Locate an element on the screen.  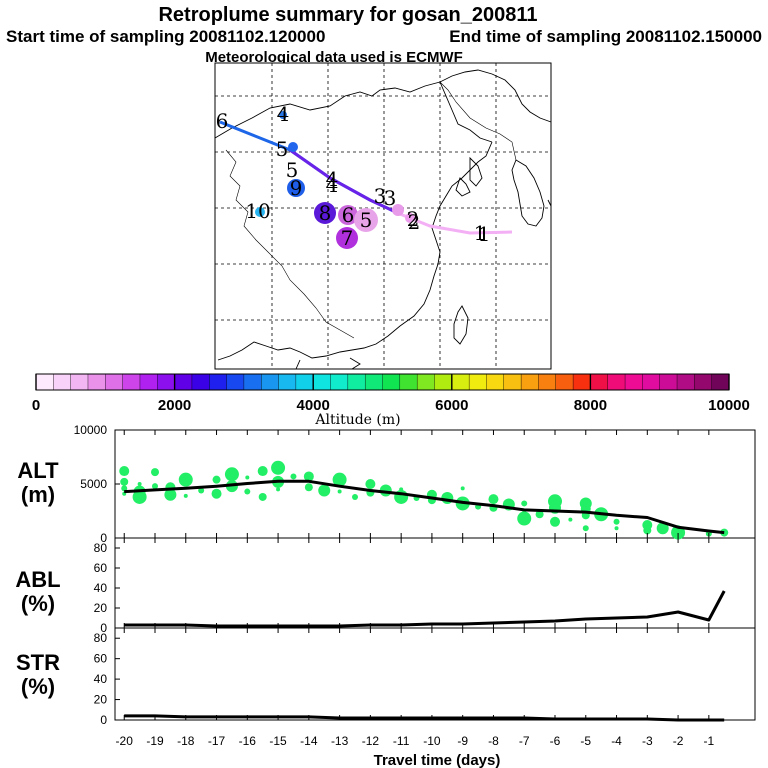
colorbar-tick-label: 10000 is located at coordinates (729, 405).